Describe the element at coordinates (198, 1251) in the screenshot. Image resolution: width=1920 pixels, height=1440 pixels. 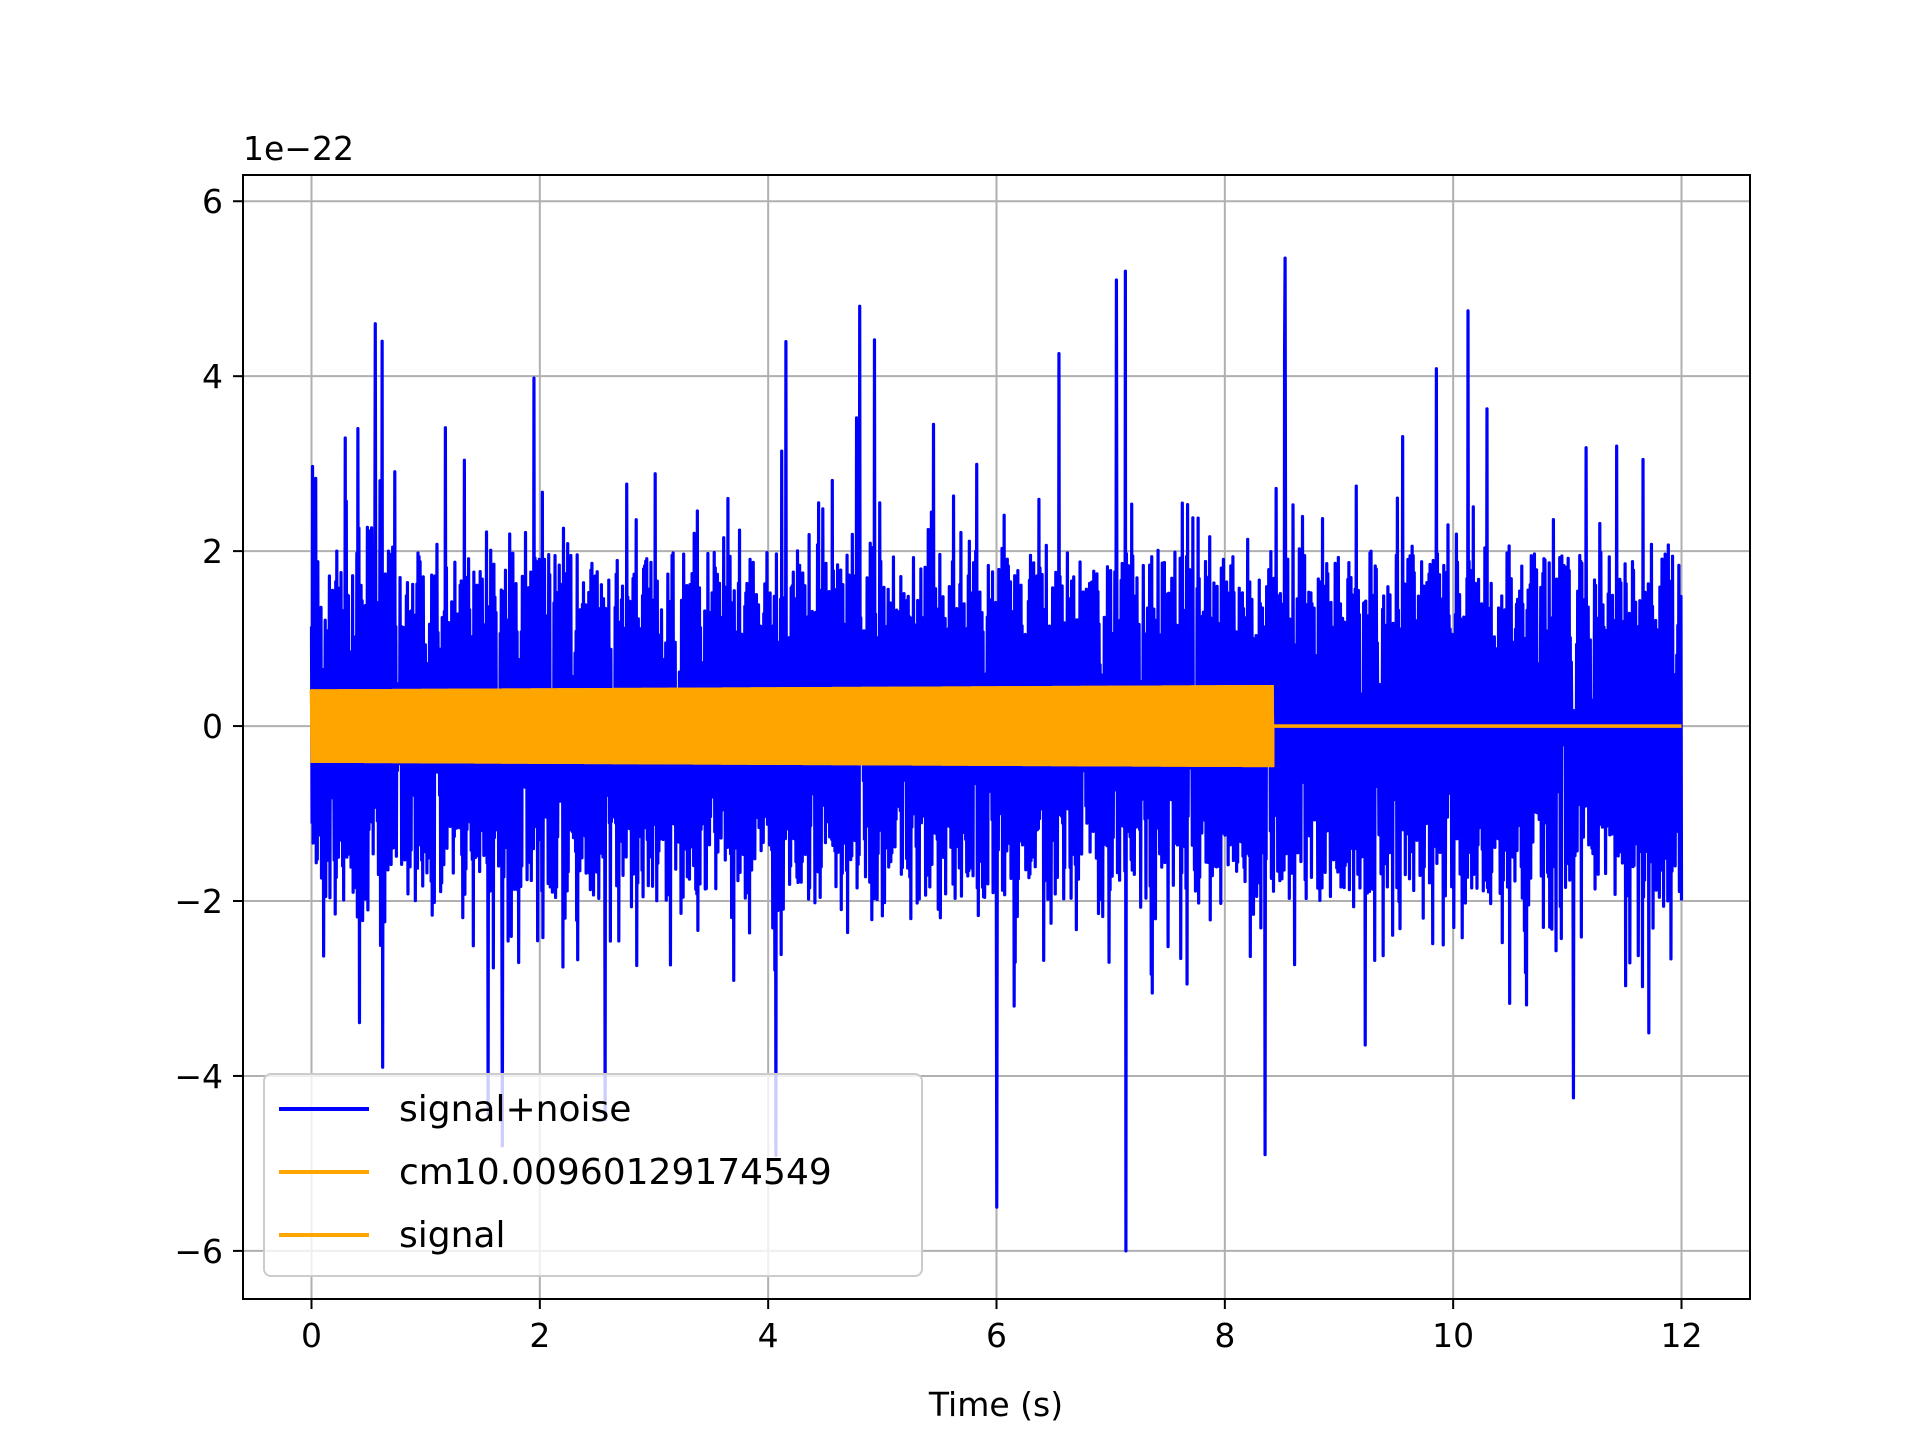
I see `y-tick-label: −6` at that location.